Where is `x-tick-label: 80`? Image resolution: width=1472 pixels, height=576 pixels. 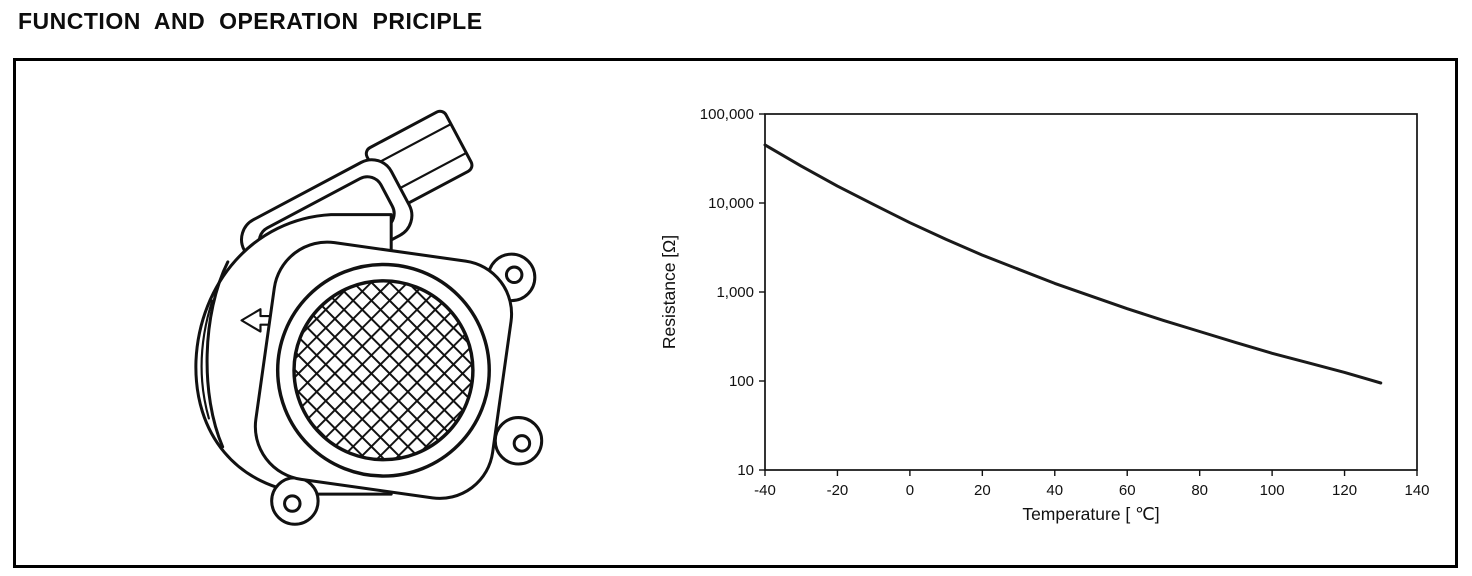
x-tick-label: 80 is located at coordinates (1199, 490).